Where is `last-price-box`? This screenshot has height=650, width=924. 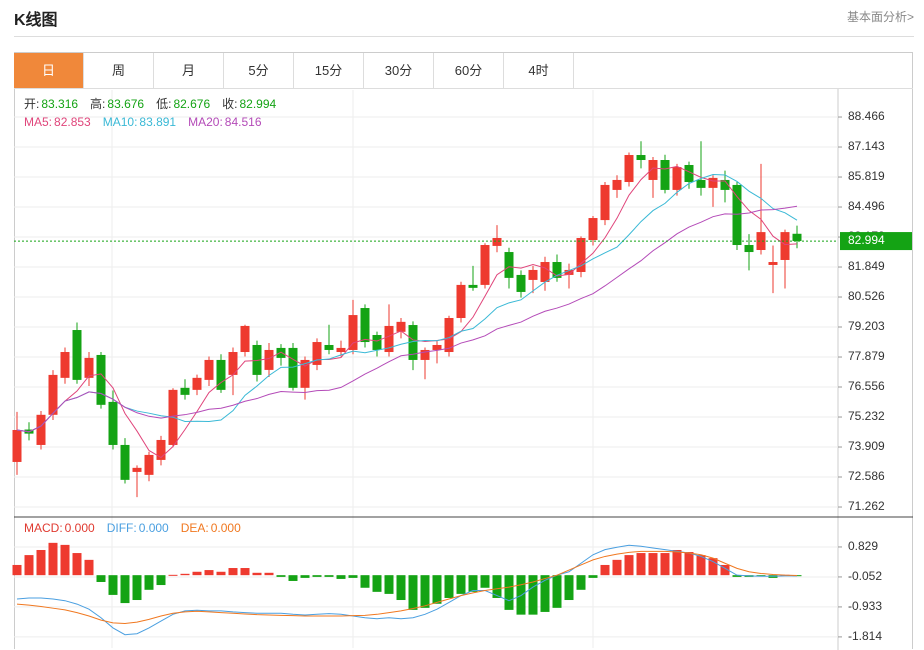
last-price-box is located at coordinates (876, 241).